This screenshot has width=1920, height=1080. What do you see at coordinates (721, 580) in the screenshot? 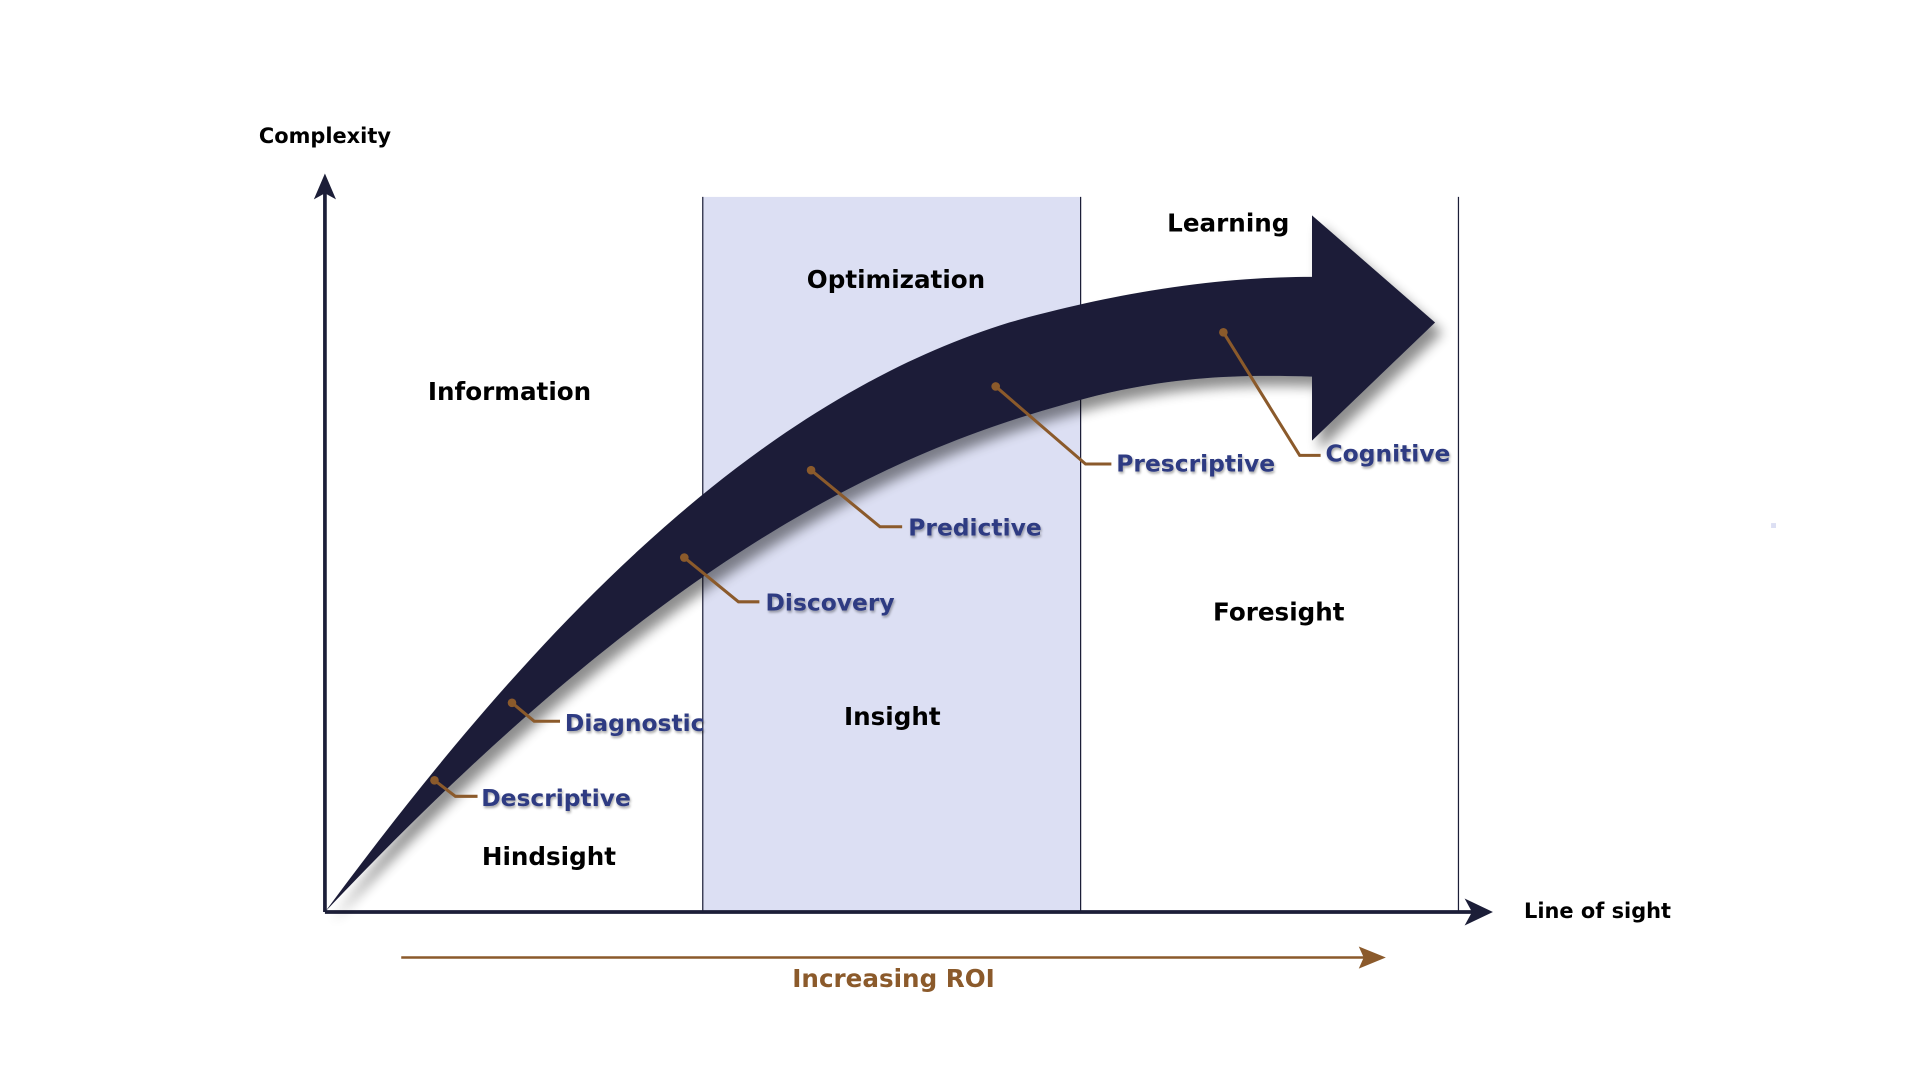
I see `callout-discovery` at bounding box center [721, 580].